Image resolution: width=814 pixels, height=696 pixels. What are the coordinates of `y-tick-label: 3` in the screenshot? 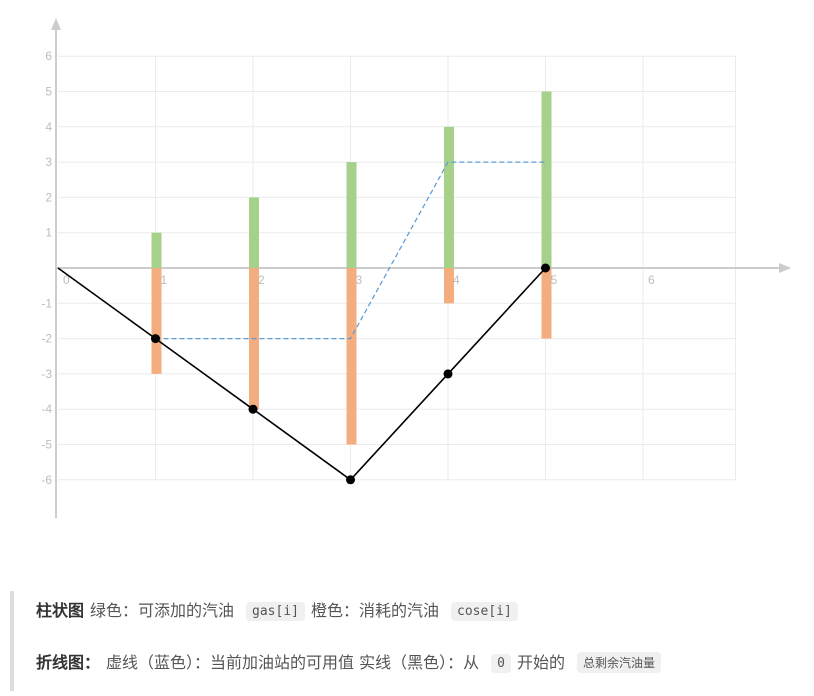 It's located at (48, 162).